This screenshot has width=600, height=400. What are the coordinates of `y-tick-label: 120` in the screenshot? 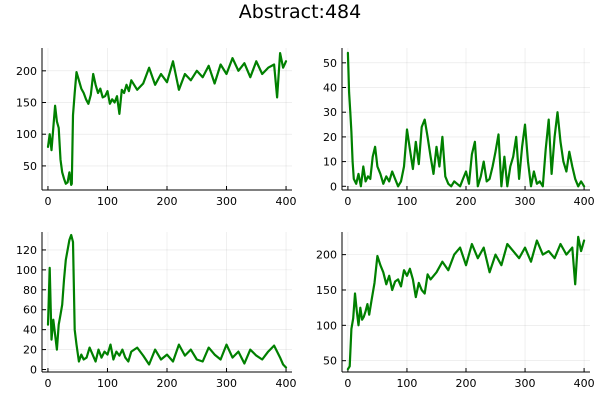 It's located at (26, 250).